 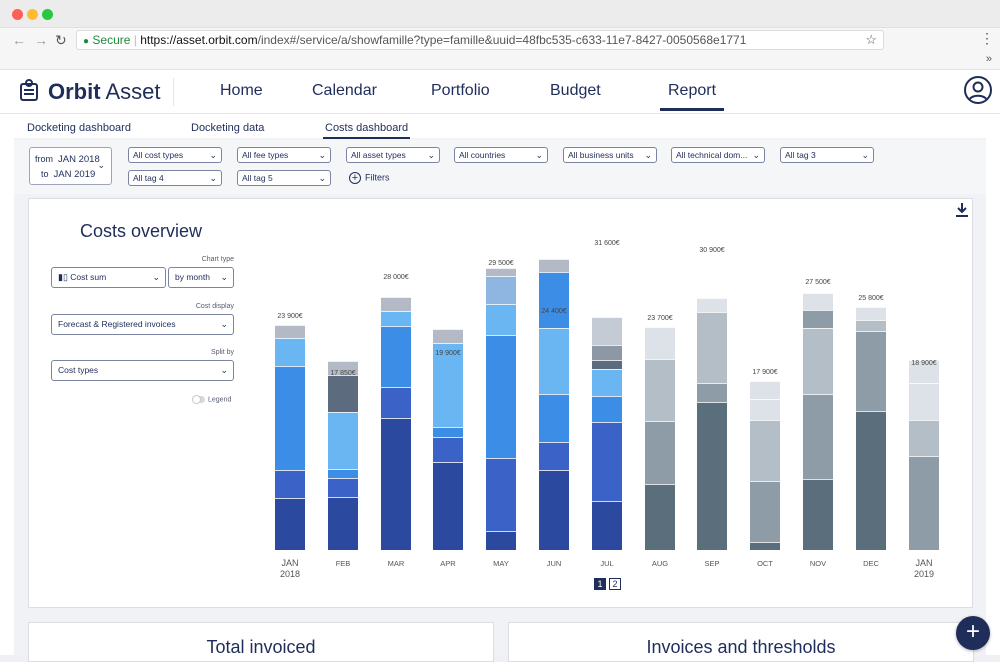 I want to click on nav-calendar: Calendar, so click(x=344, y=91).